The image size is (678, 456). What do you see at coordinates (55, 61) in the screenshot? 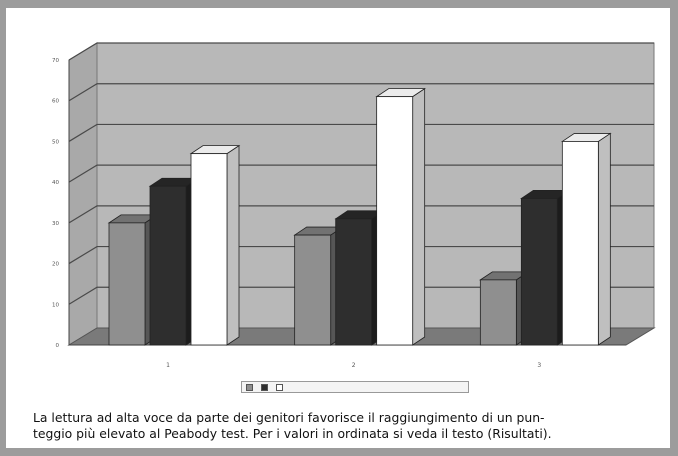
I see `y-tick-label: 70` at bounding box center [55, 61].